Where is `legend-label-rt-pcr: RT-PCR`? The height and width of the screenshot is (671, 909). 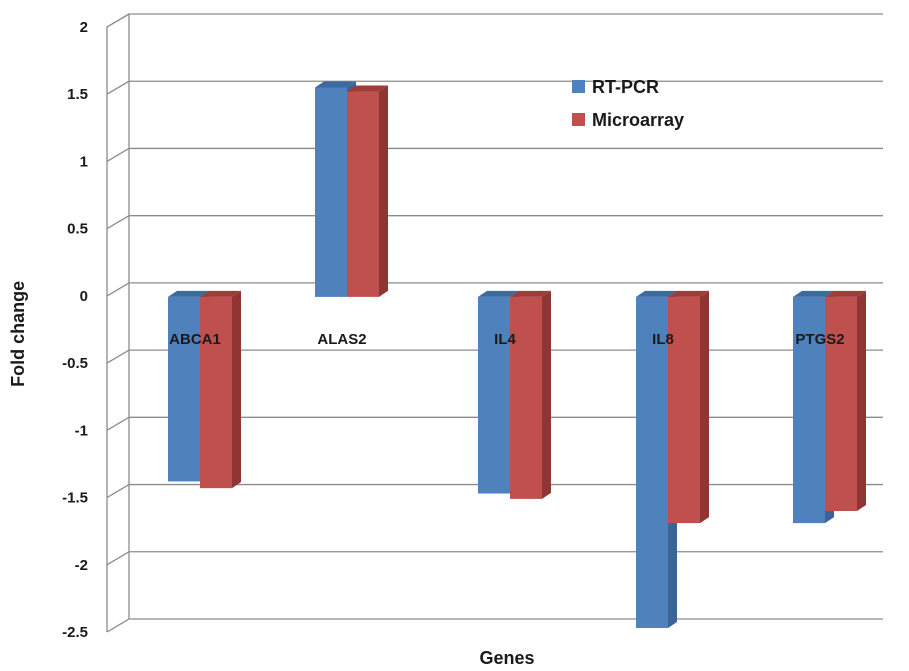
legend-label-rt-pcr: RT-PCR is located at coordinates (625, 87).